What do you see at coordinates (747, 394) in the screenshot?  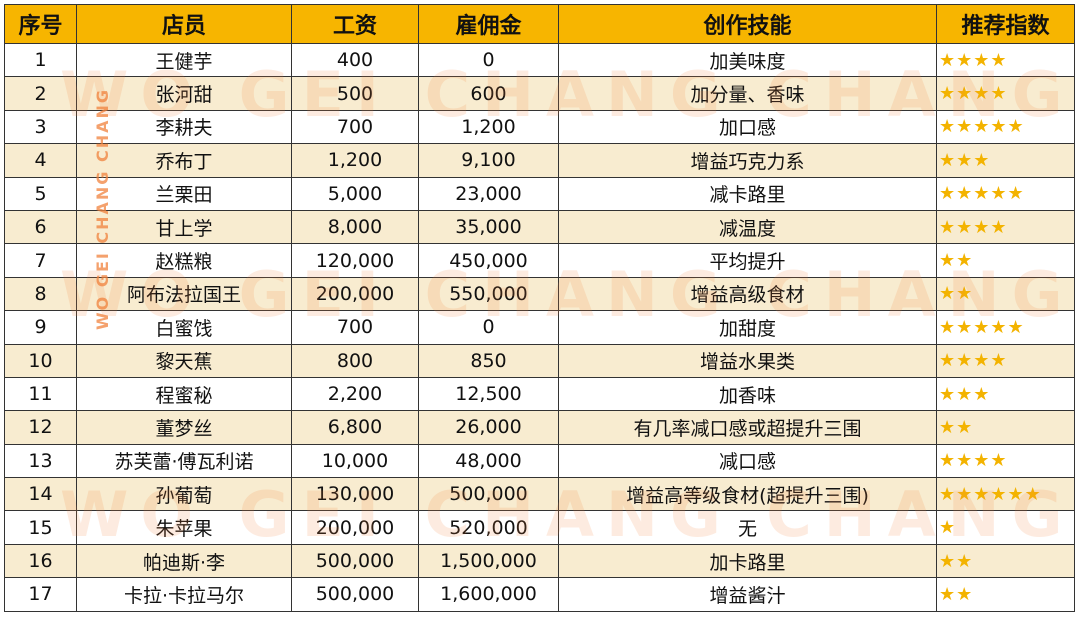 I see `table-cell: 加香味` at bounding box center [747, 394].